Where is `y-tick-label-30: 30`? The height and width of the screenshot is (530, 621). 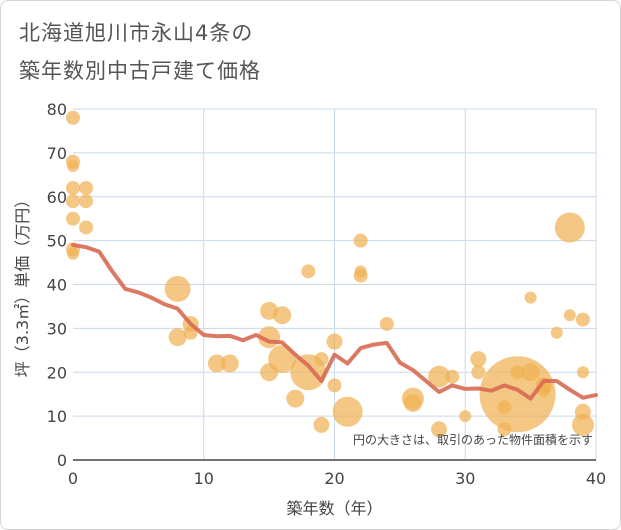
y-tick-label-30: 30 is located at coordinates (57, 328).